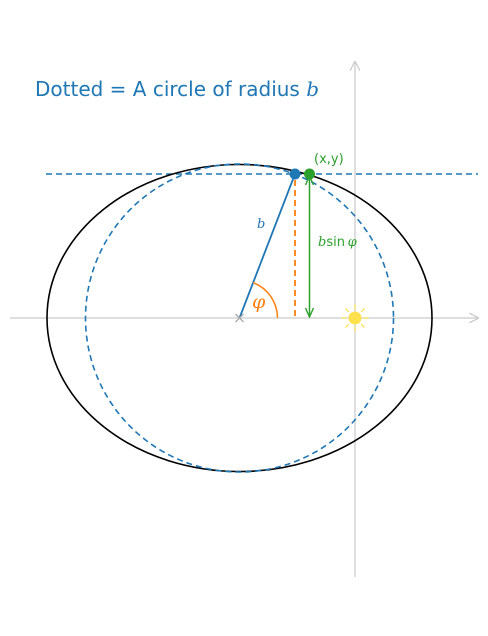 The height and width of the screenshot is (636, 488). Describe the element at coordinates (322, 242) in the screenshot. I see `height-label-b: b` at that location.